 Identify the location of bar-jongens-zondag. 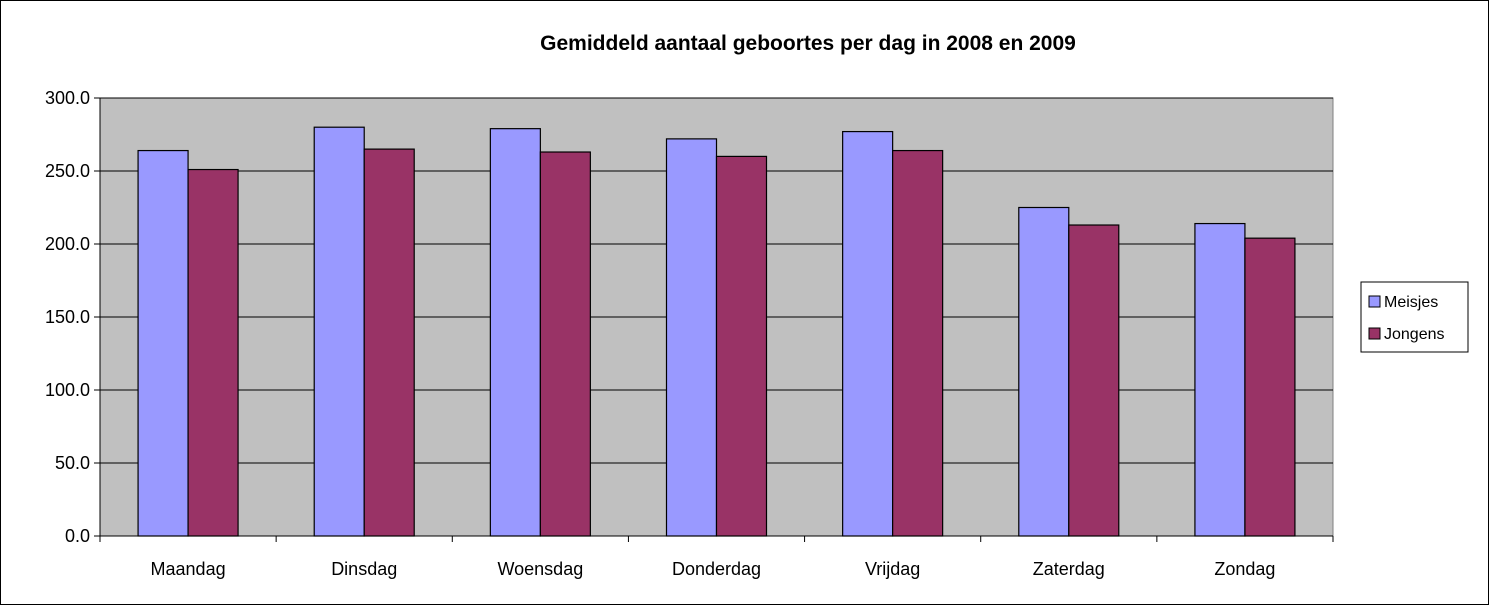
(1270, 387).